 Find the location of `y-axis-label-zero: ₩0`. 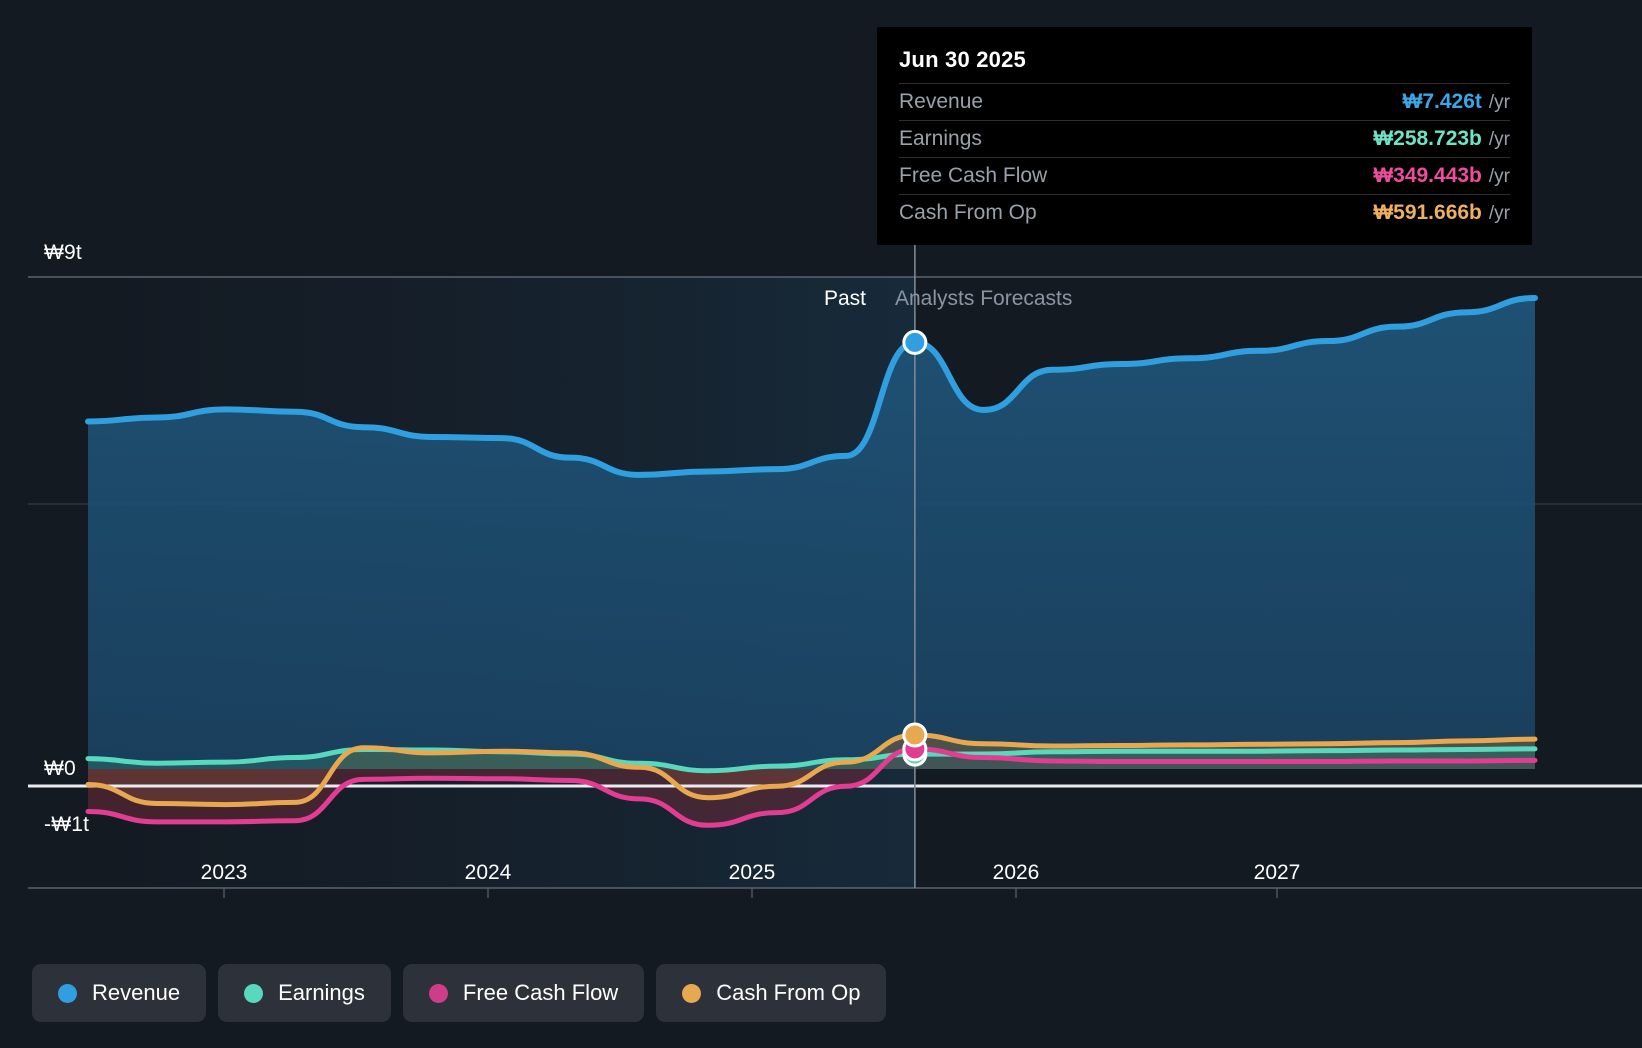

y-axis-label-zero: ₩0 is located at coordinates (60, 768).